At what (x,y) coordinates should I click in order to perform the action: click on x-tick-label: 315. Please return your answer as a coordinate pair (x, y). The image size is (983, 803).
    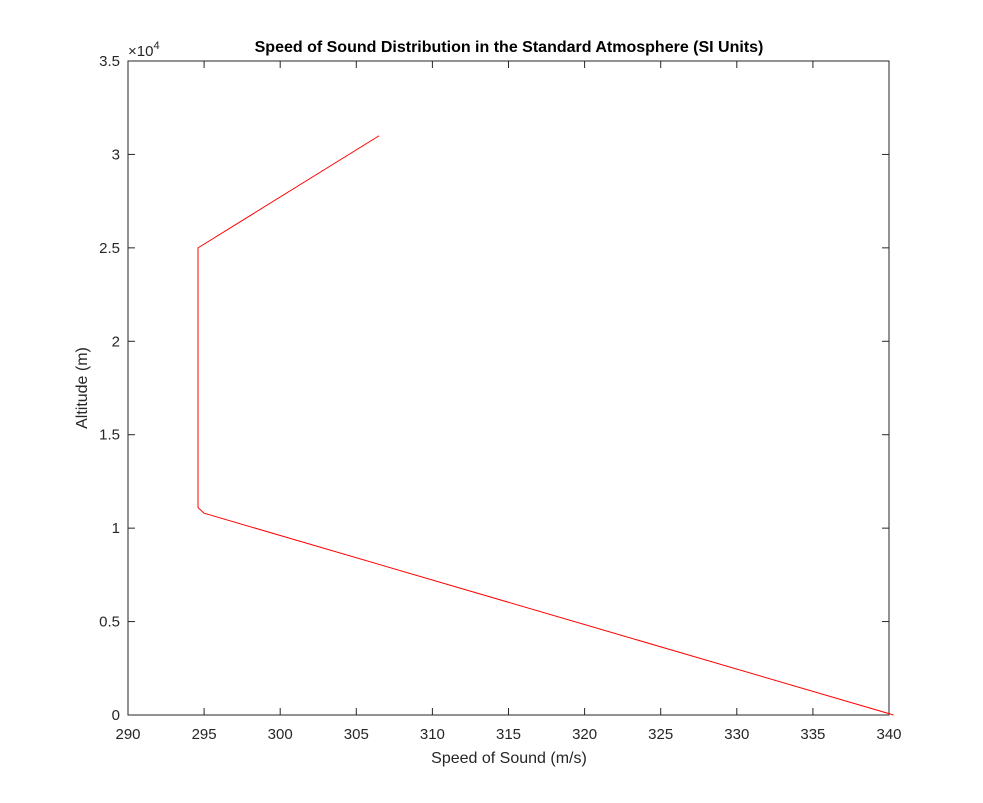
    Looking at the image, I should click on (508, 734).